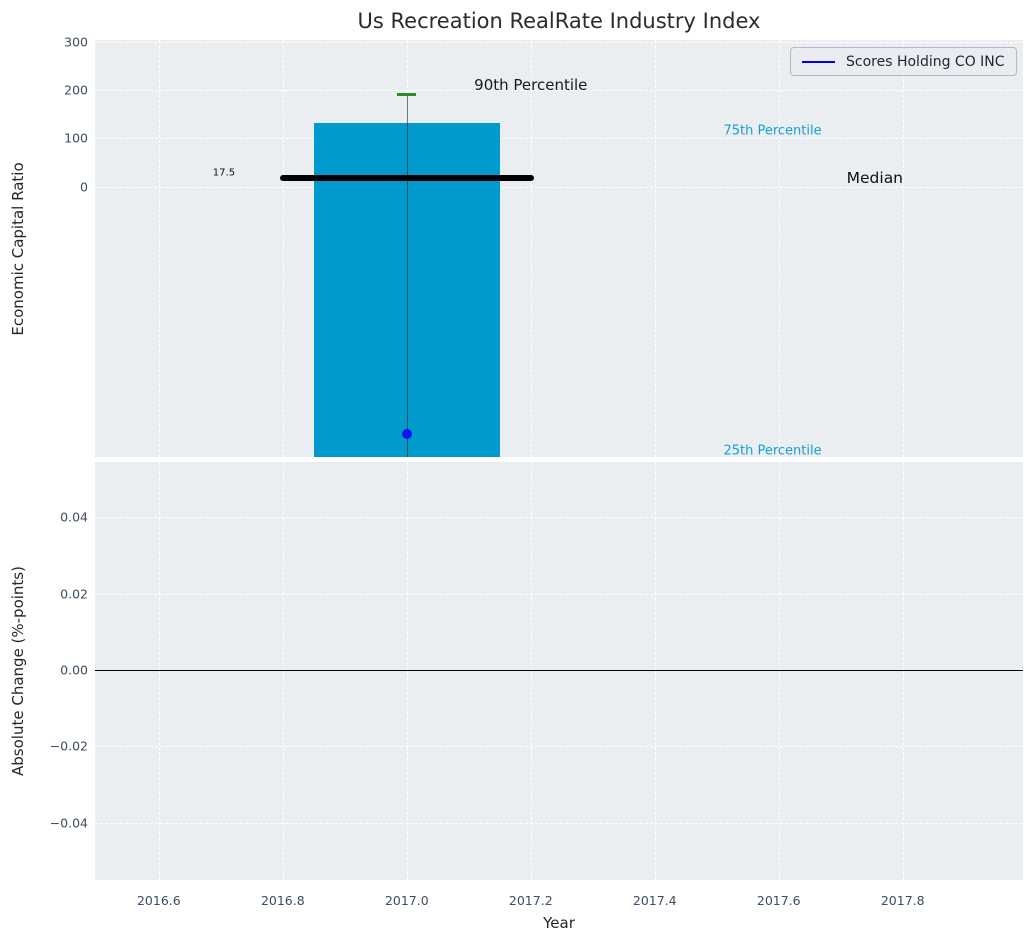 This screenshot has height=942, width=1034. I want to click on company-marker-dot, so click(406, 433).